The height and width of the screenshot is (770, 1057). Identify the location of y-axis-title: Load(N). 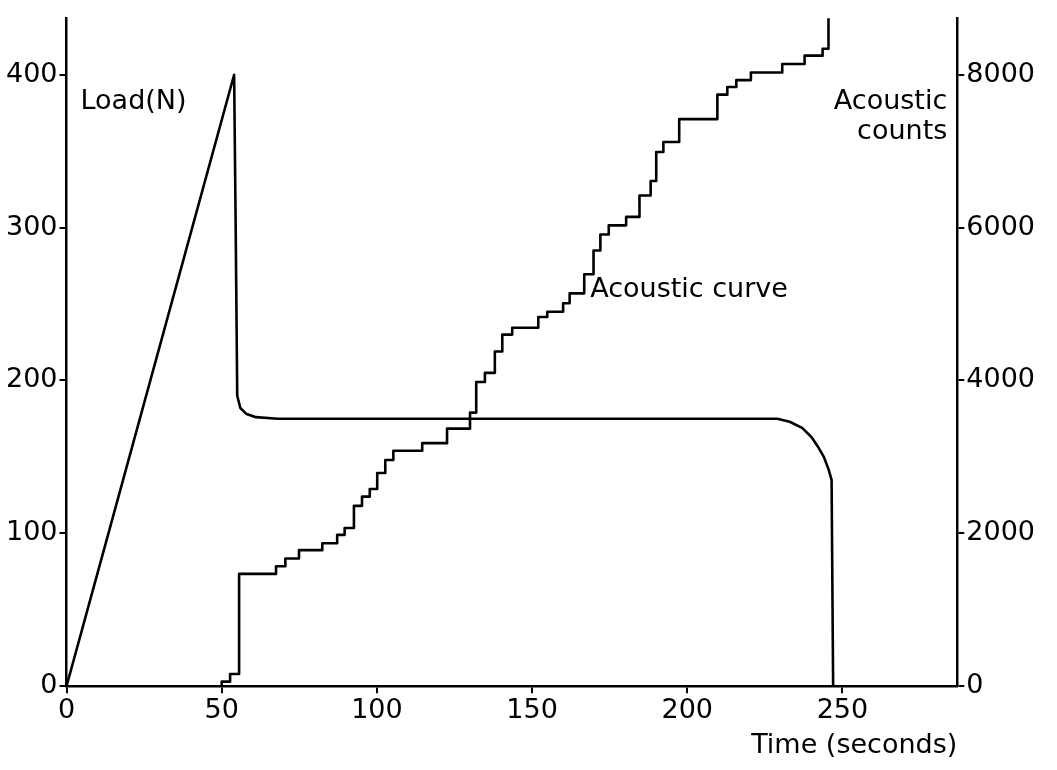
(133, 100).